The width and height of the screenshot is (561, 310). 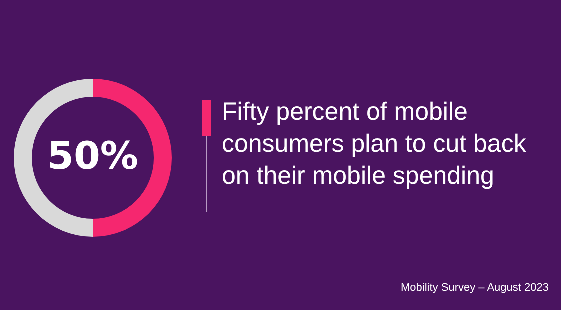 What do you see at coordinates (93, 156) in the screenshot?
I see `data-label: 50%` at bounding box center [93, 156].